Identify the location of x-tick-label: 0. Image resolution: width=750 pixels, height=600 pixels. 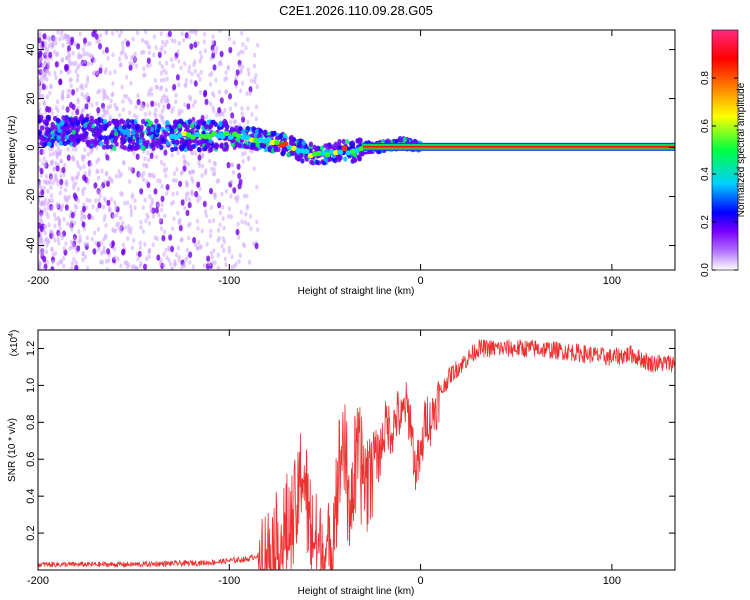
(421, 581).